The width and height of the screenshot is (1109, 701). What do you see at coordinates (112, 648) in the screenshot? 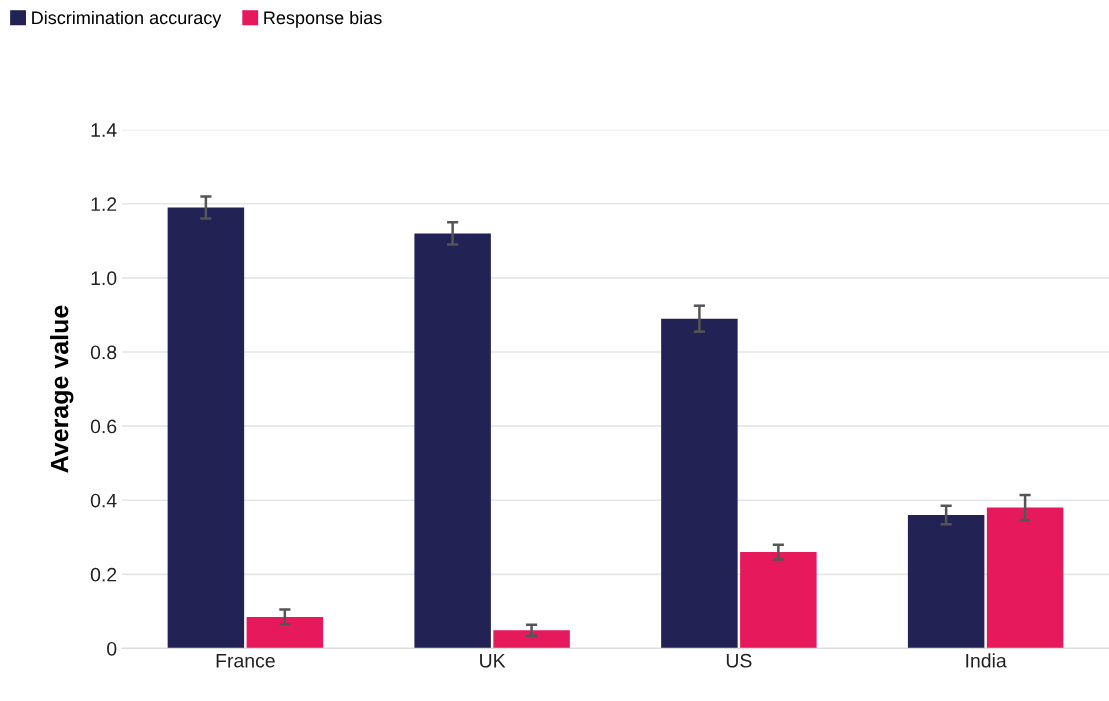
I see `y-tick-label: 0` at bounding box center [112, 648].